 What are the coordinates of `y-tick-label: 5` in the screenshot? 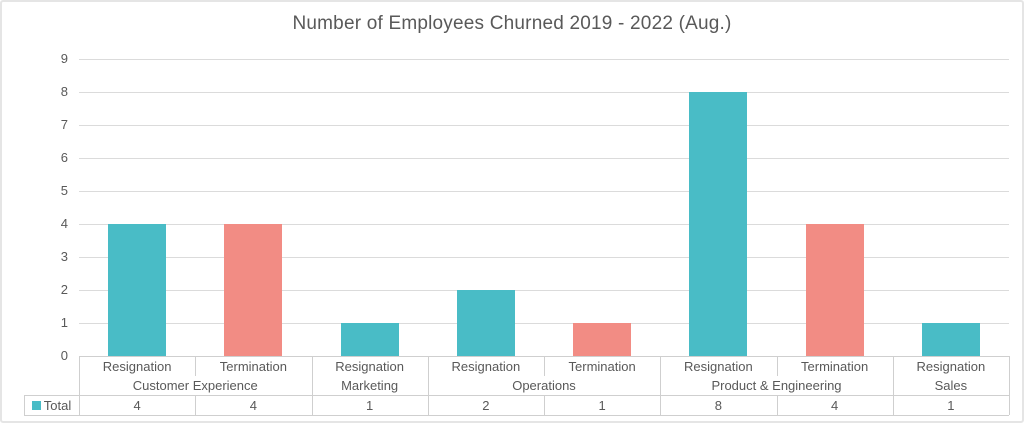 It's located at (64, 190).